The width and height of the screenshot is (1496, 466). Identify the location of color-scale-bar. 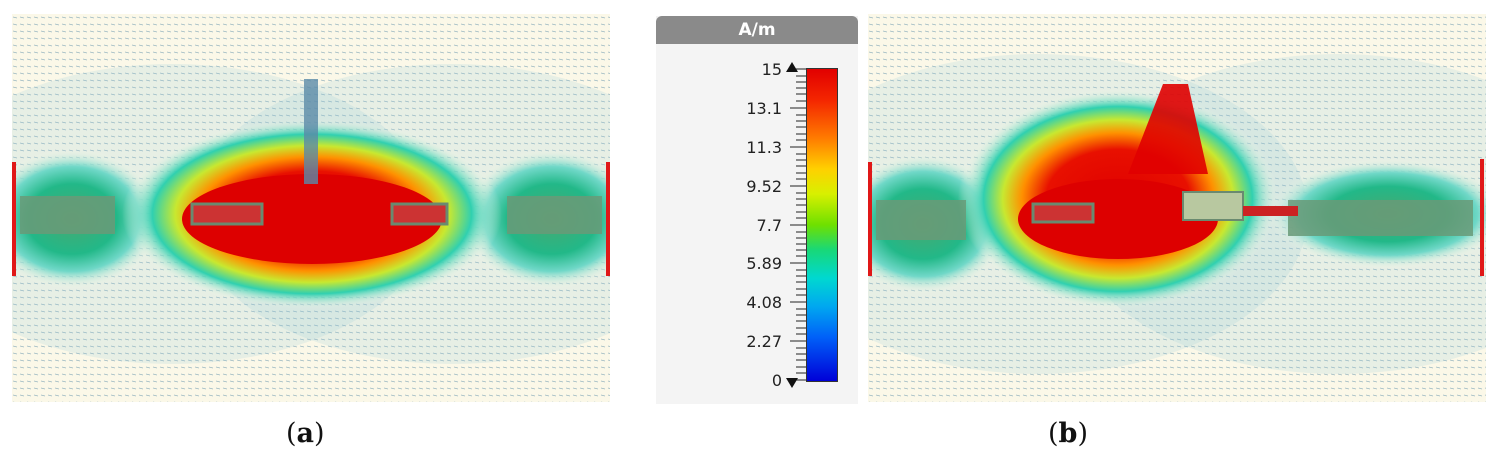
(822, 225).